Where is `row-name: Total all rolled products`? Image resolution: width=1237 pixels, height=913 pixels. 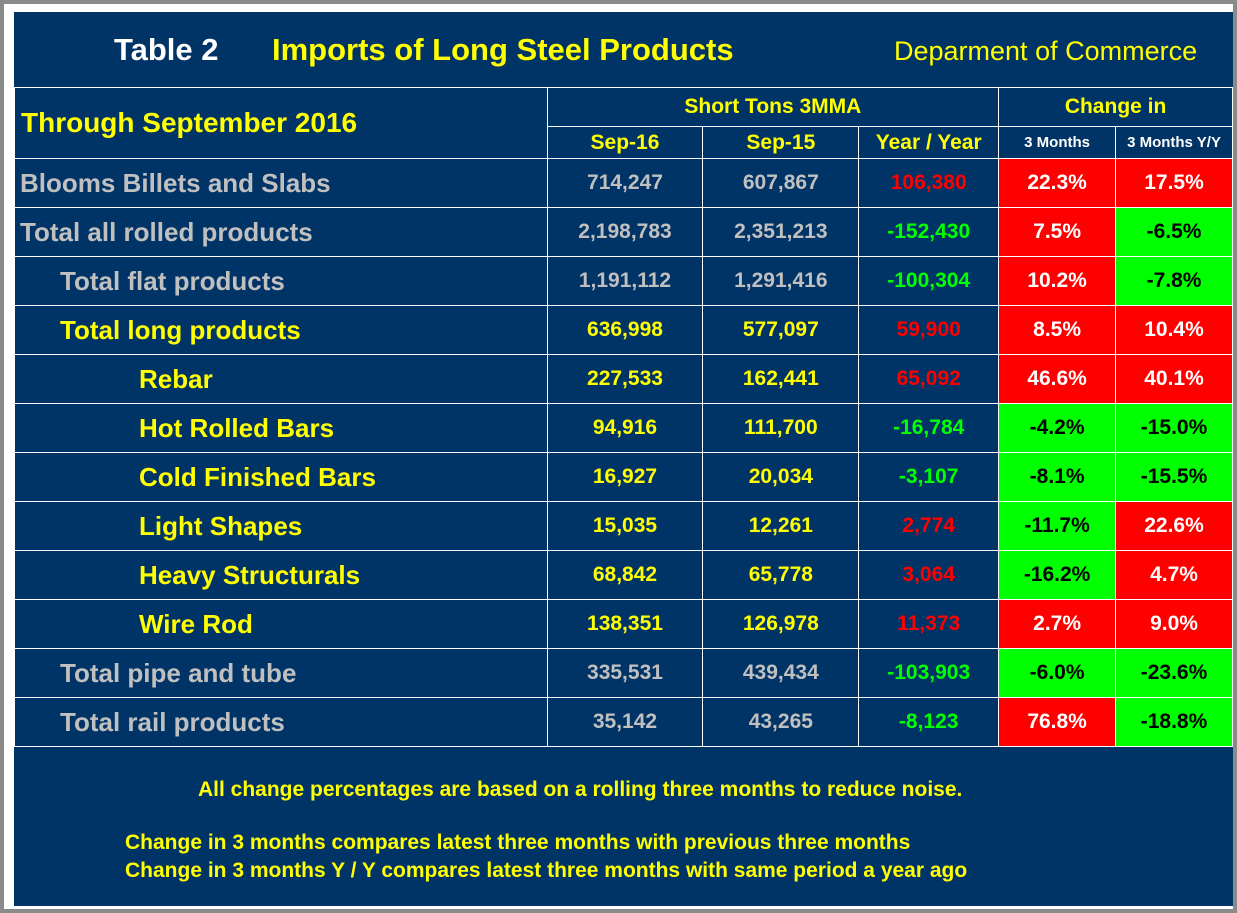 row-name: Total all rolled products is located at coordinates (281, 232).